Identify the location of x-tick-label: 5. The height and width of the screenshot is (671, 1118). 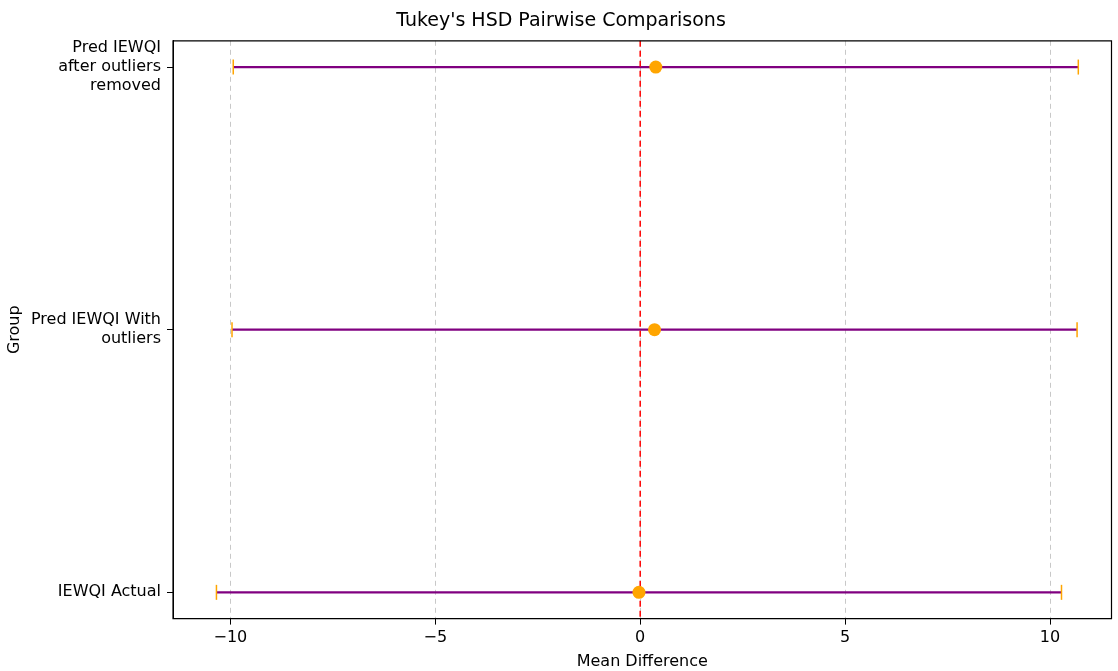
(845, 637).